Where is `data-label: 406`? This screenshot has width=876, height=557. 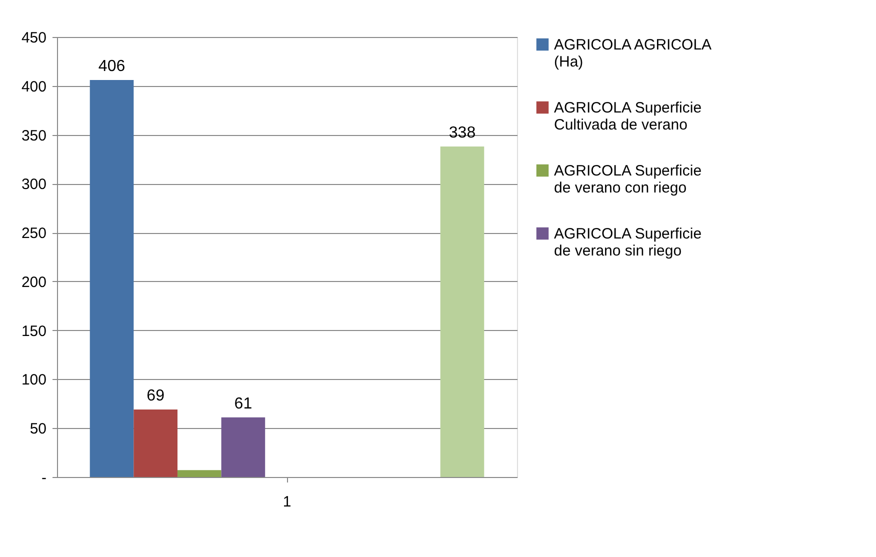 data-label: 406 is located at coordinates (112, 67).